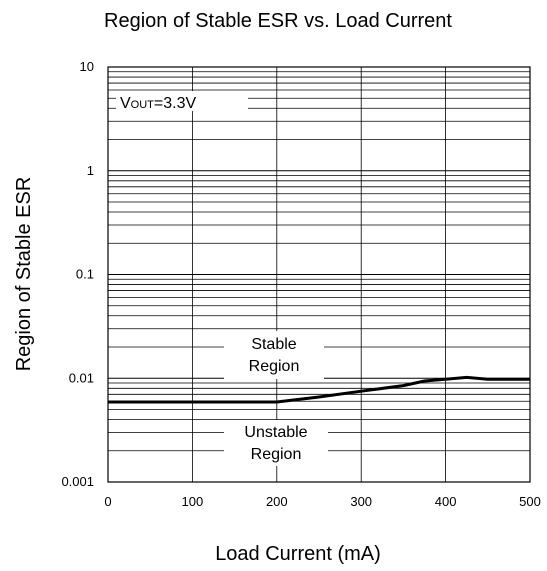  What do you see at coordinates (85, 274) in the screenshot?
I see `y-tick-label: 0.1` at bounding box center [85, 274].